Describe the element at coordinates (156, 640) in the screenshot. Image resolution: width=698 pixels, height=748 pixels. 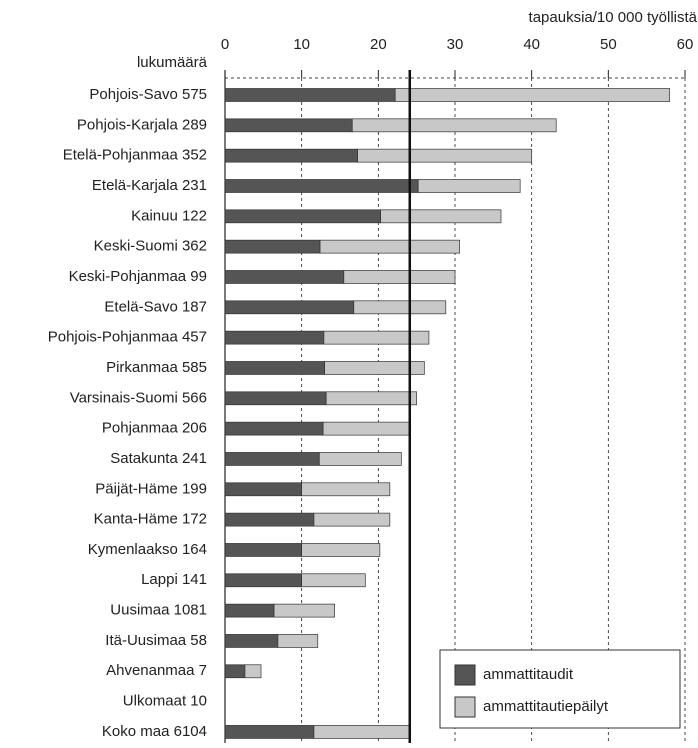
I see `category-label: Itä-Uusimaa 58` at that location.